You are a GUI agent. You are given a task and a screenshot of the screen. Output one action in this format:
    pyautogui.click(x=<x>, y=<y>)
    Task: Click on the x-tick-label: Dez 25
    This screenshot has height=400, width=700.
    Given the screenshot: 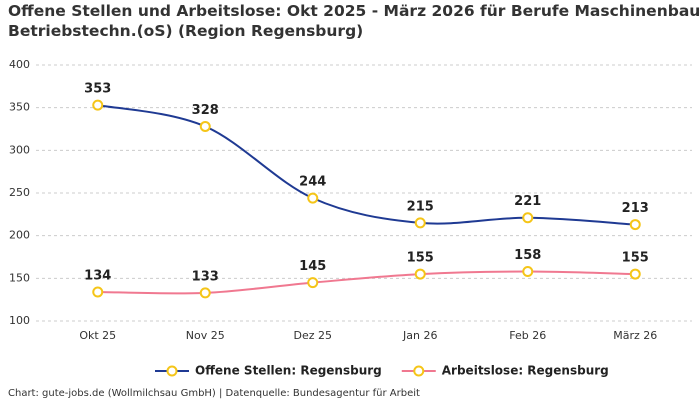 What is the action you would take?
    pyautogui.click(x=312, y=335)
    